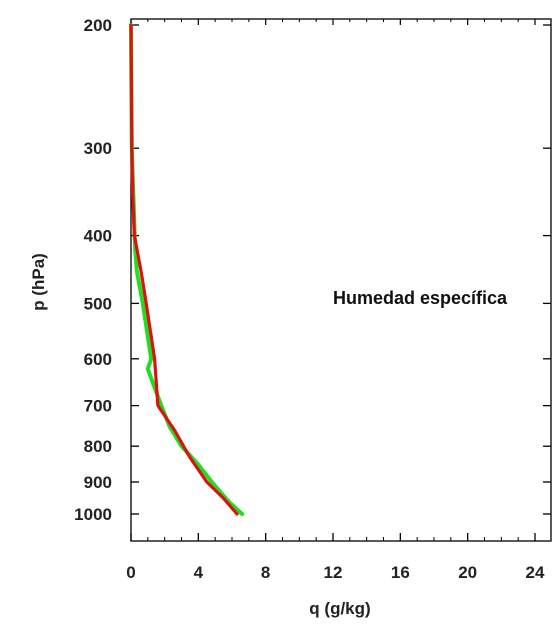 The width and height of the screenshot is (556, 625). I want to click on y-tick-label: 1000, so click(93, 514).